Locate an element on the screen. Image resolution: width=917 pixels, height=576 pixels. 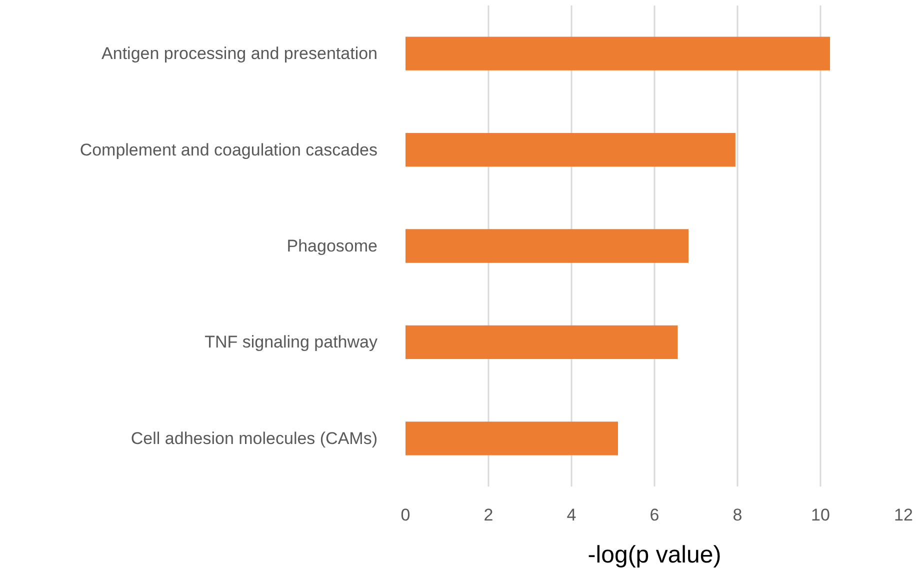
x-tick-label: 0 is located at coordinates (405, 515).